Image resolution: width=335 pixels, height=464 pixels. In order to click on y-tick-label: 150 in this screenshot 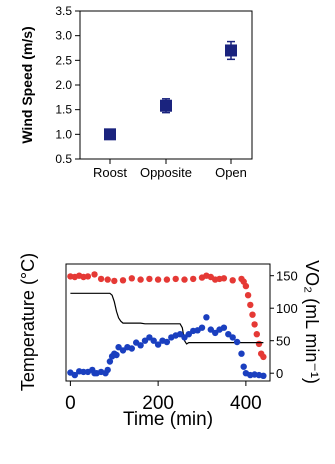, I will do `click(287, 276)`.